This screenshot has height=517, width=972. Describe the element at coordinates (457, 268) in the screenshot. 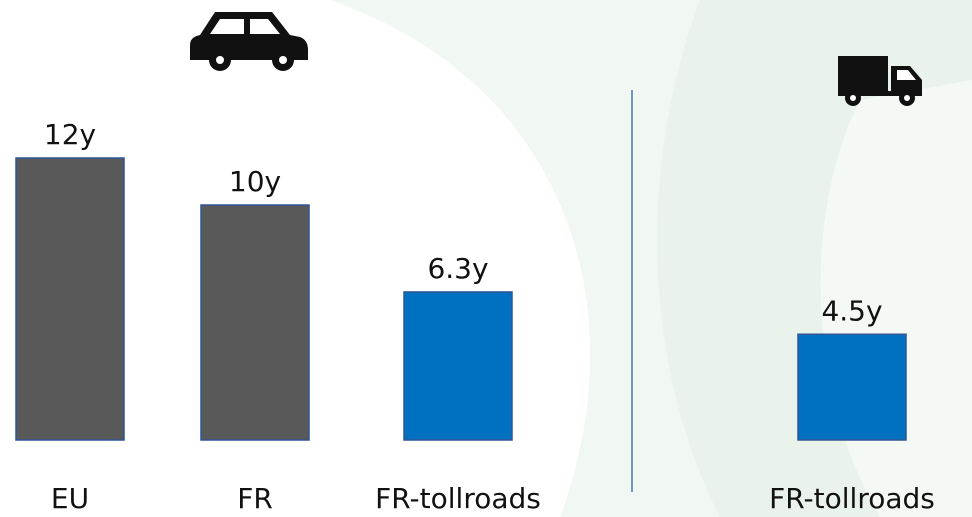

I see `value-label: 6.3y` at that location.